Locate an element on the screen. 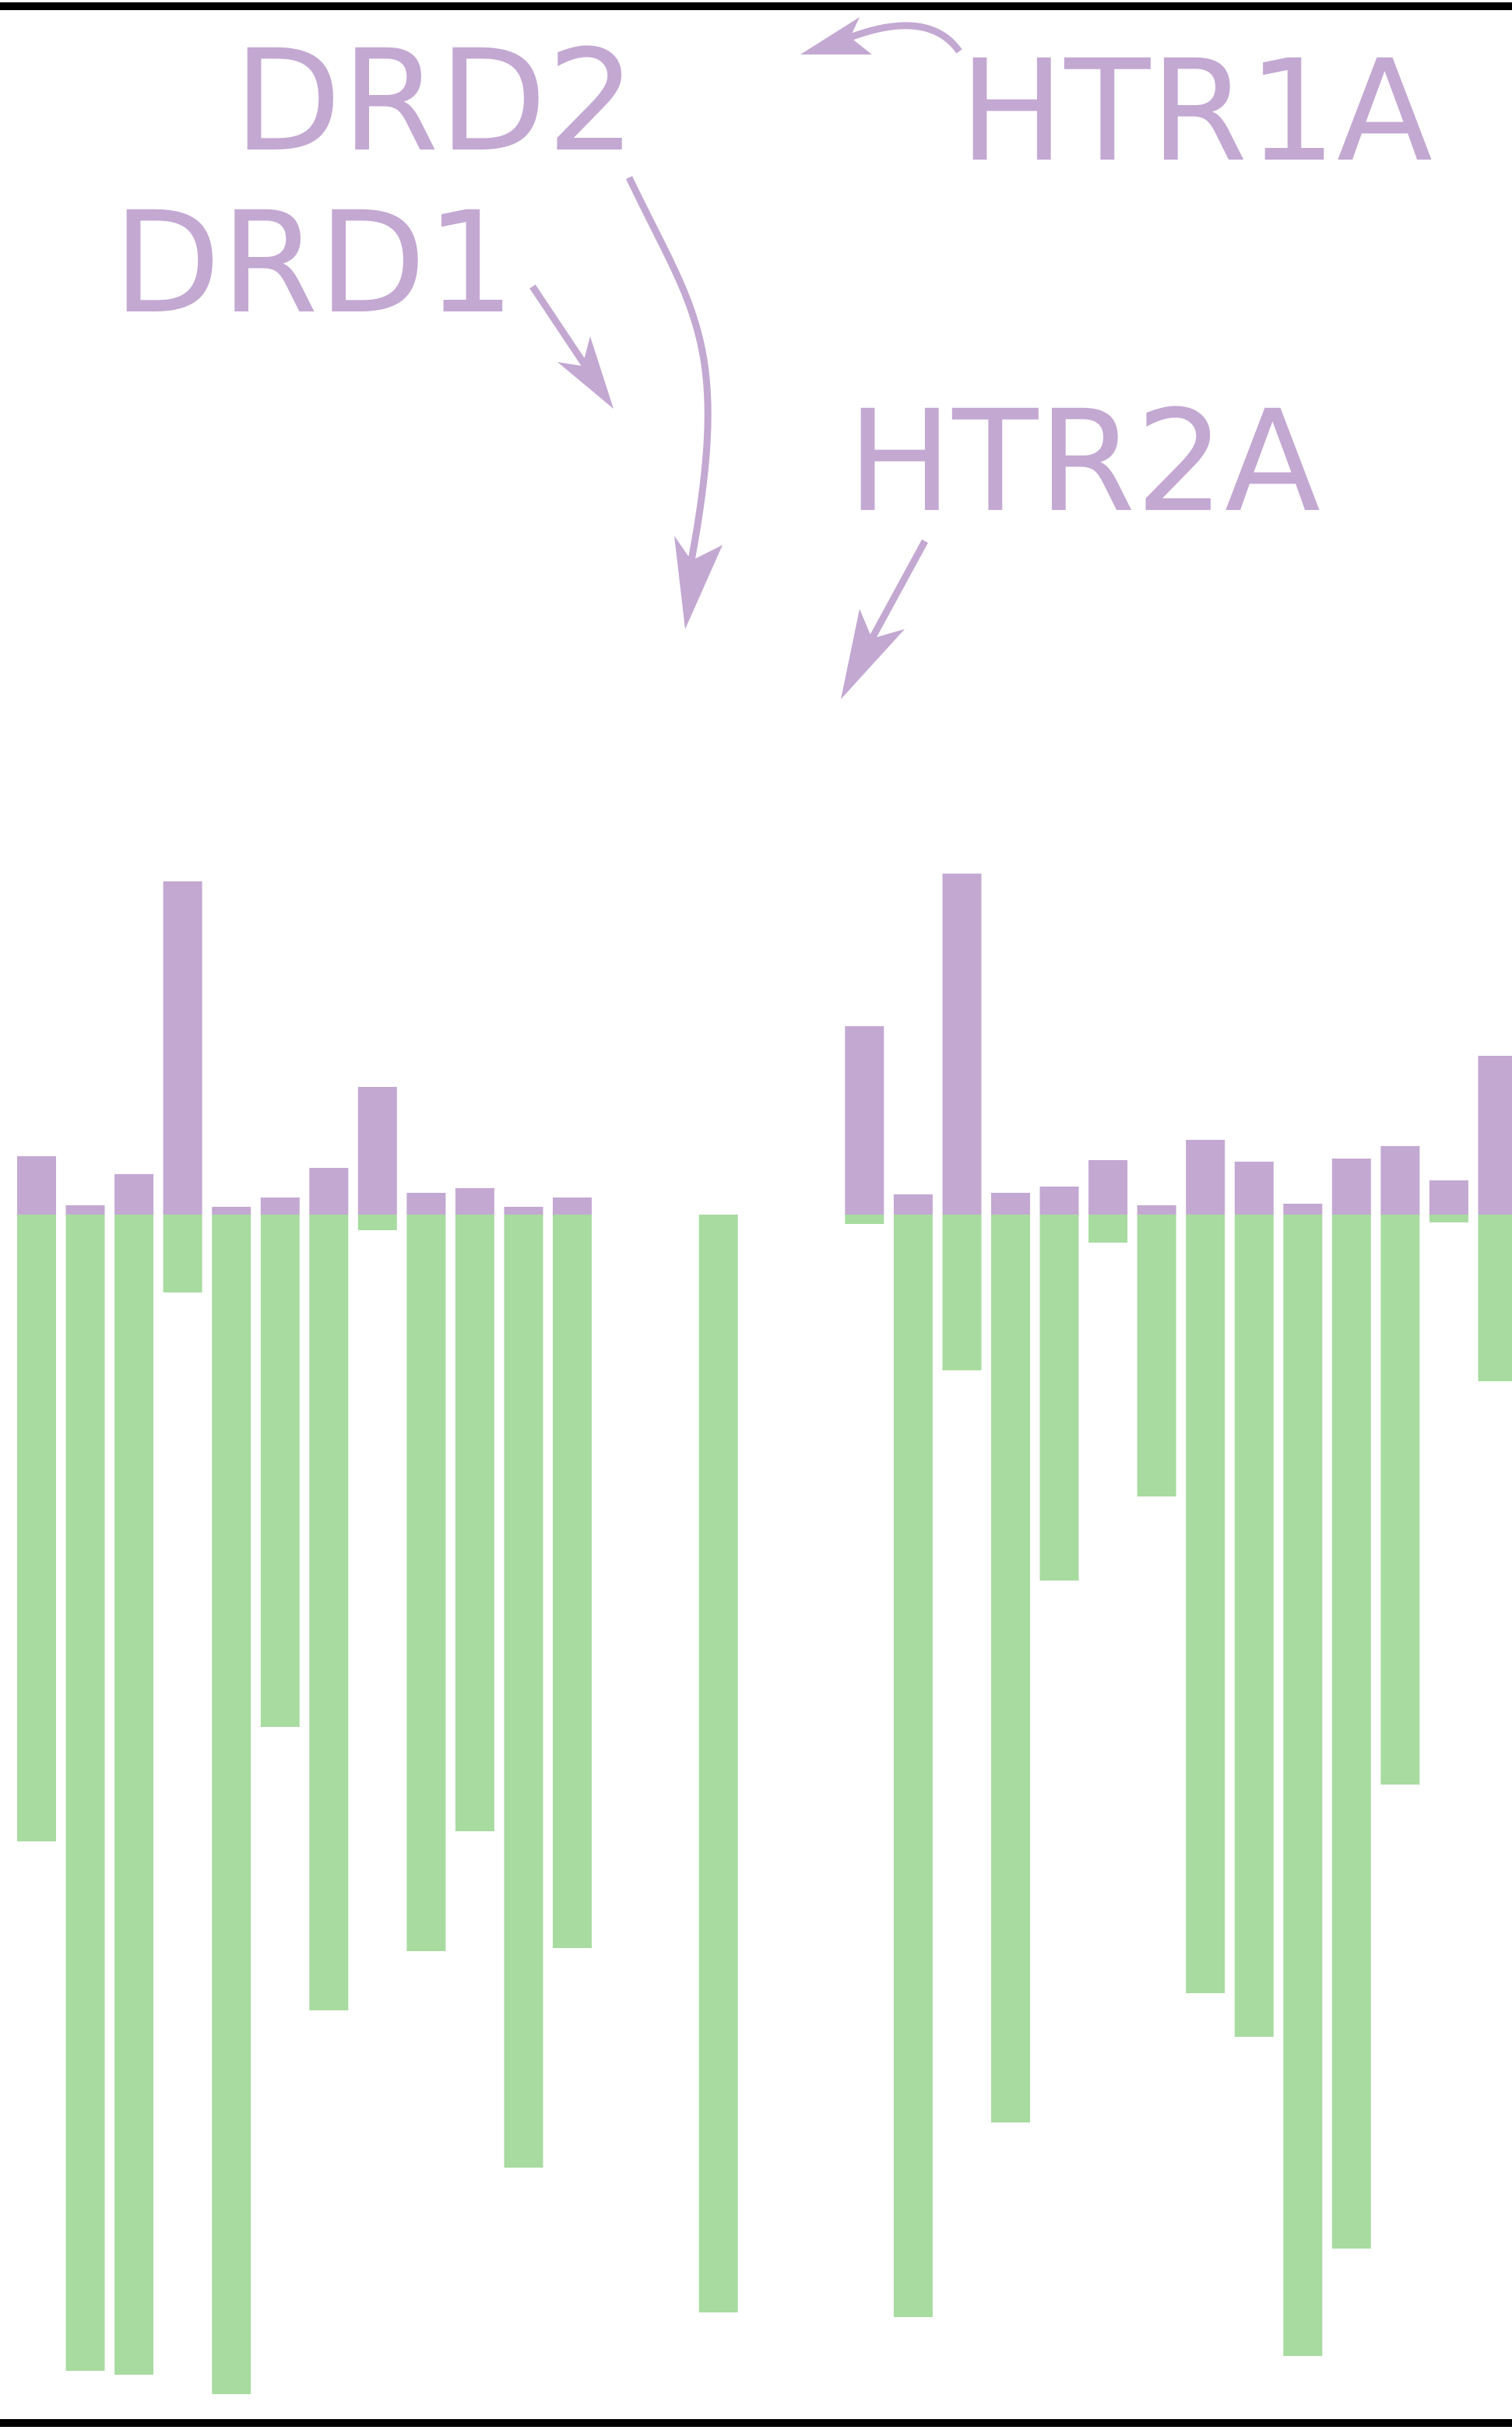  annotation-label-drd2: DRD2 is located at coordinates (435, 101).